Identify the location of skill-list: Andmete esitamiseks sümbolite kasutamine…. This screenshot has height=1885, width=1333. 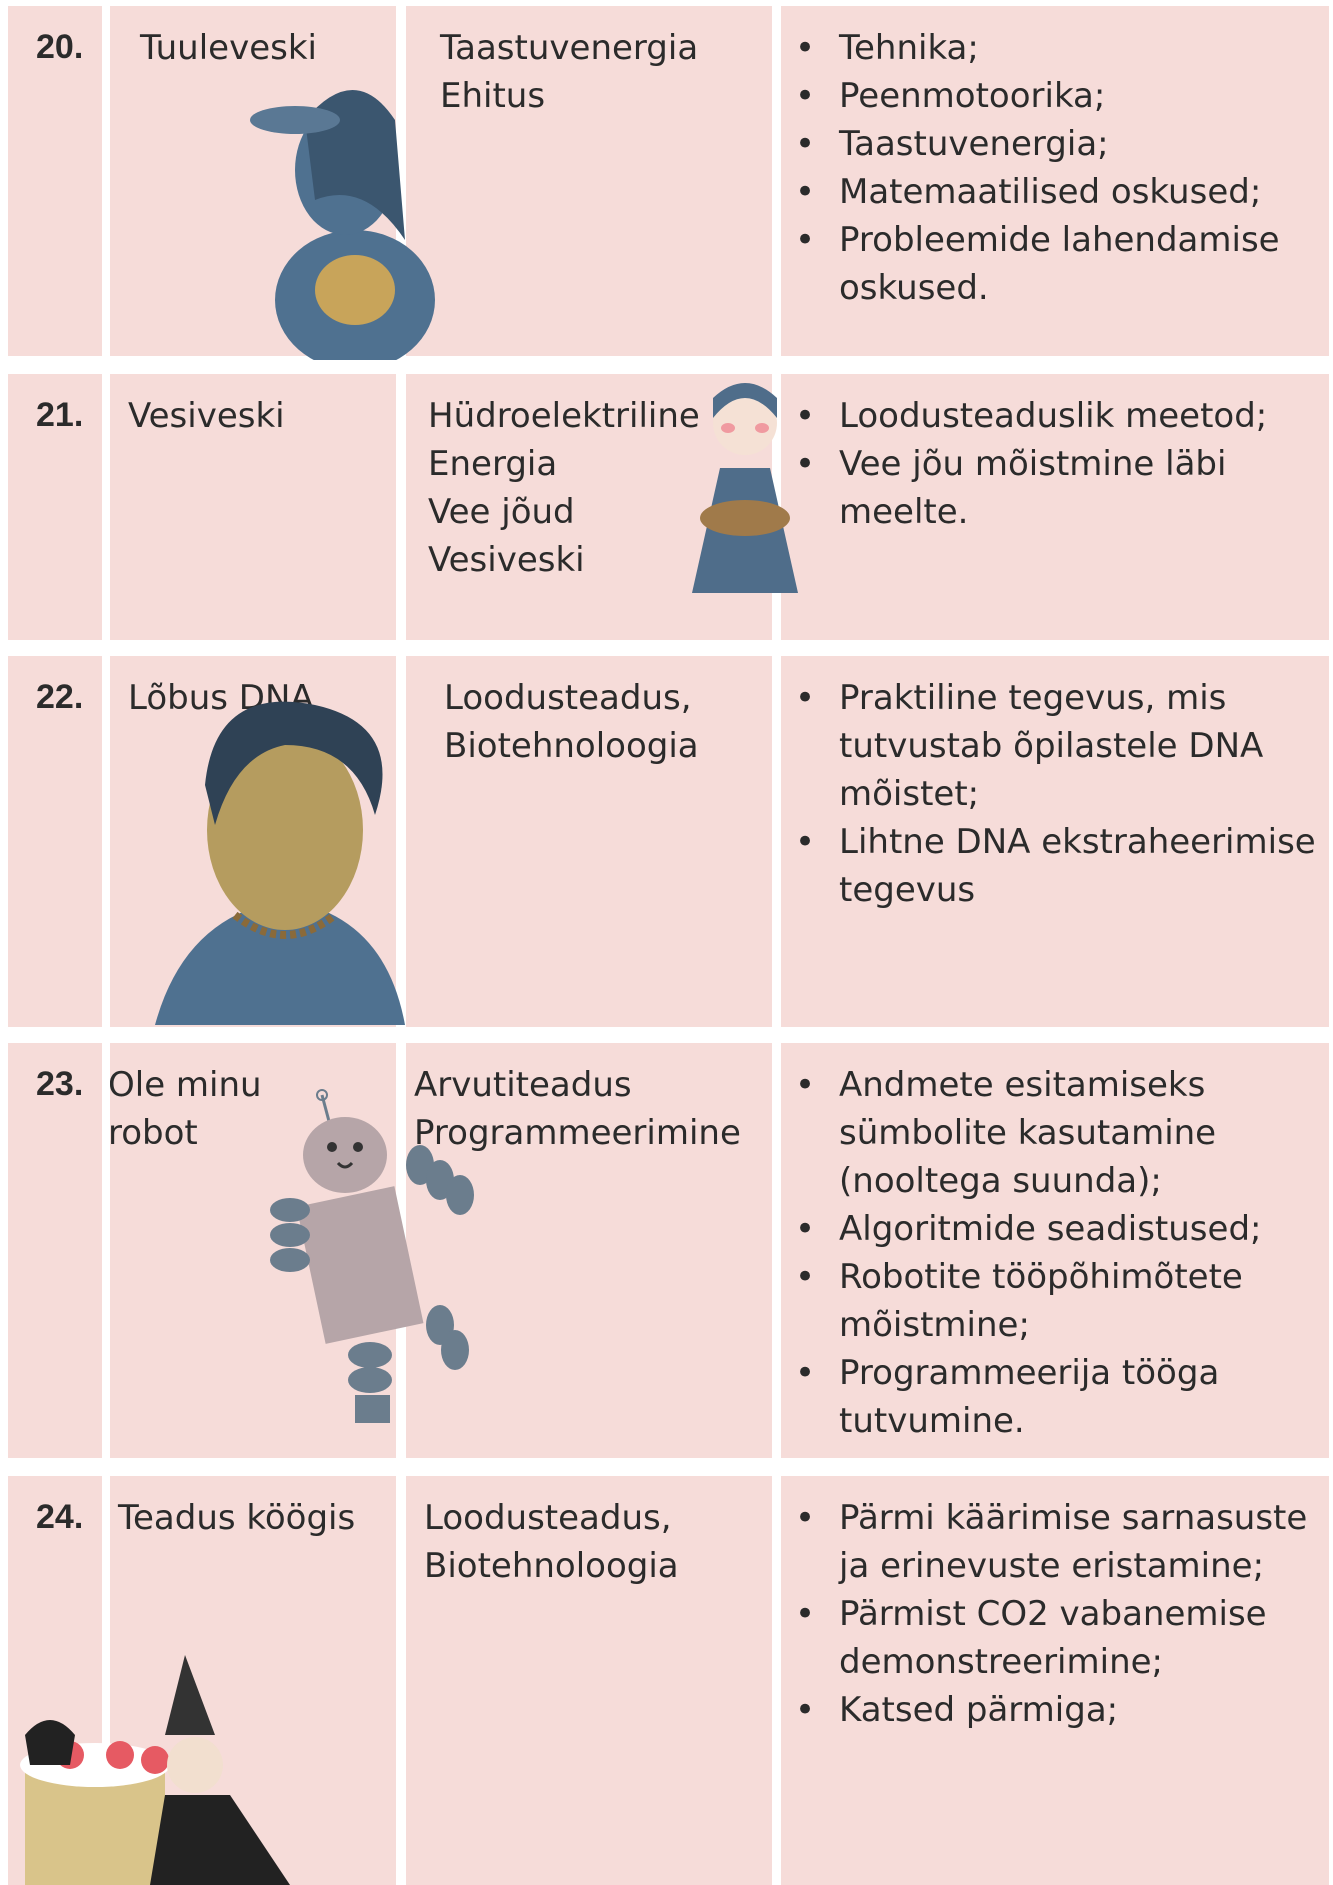
(1055, 1253).